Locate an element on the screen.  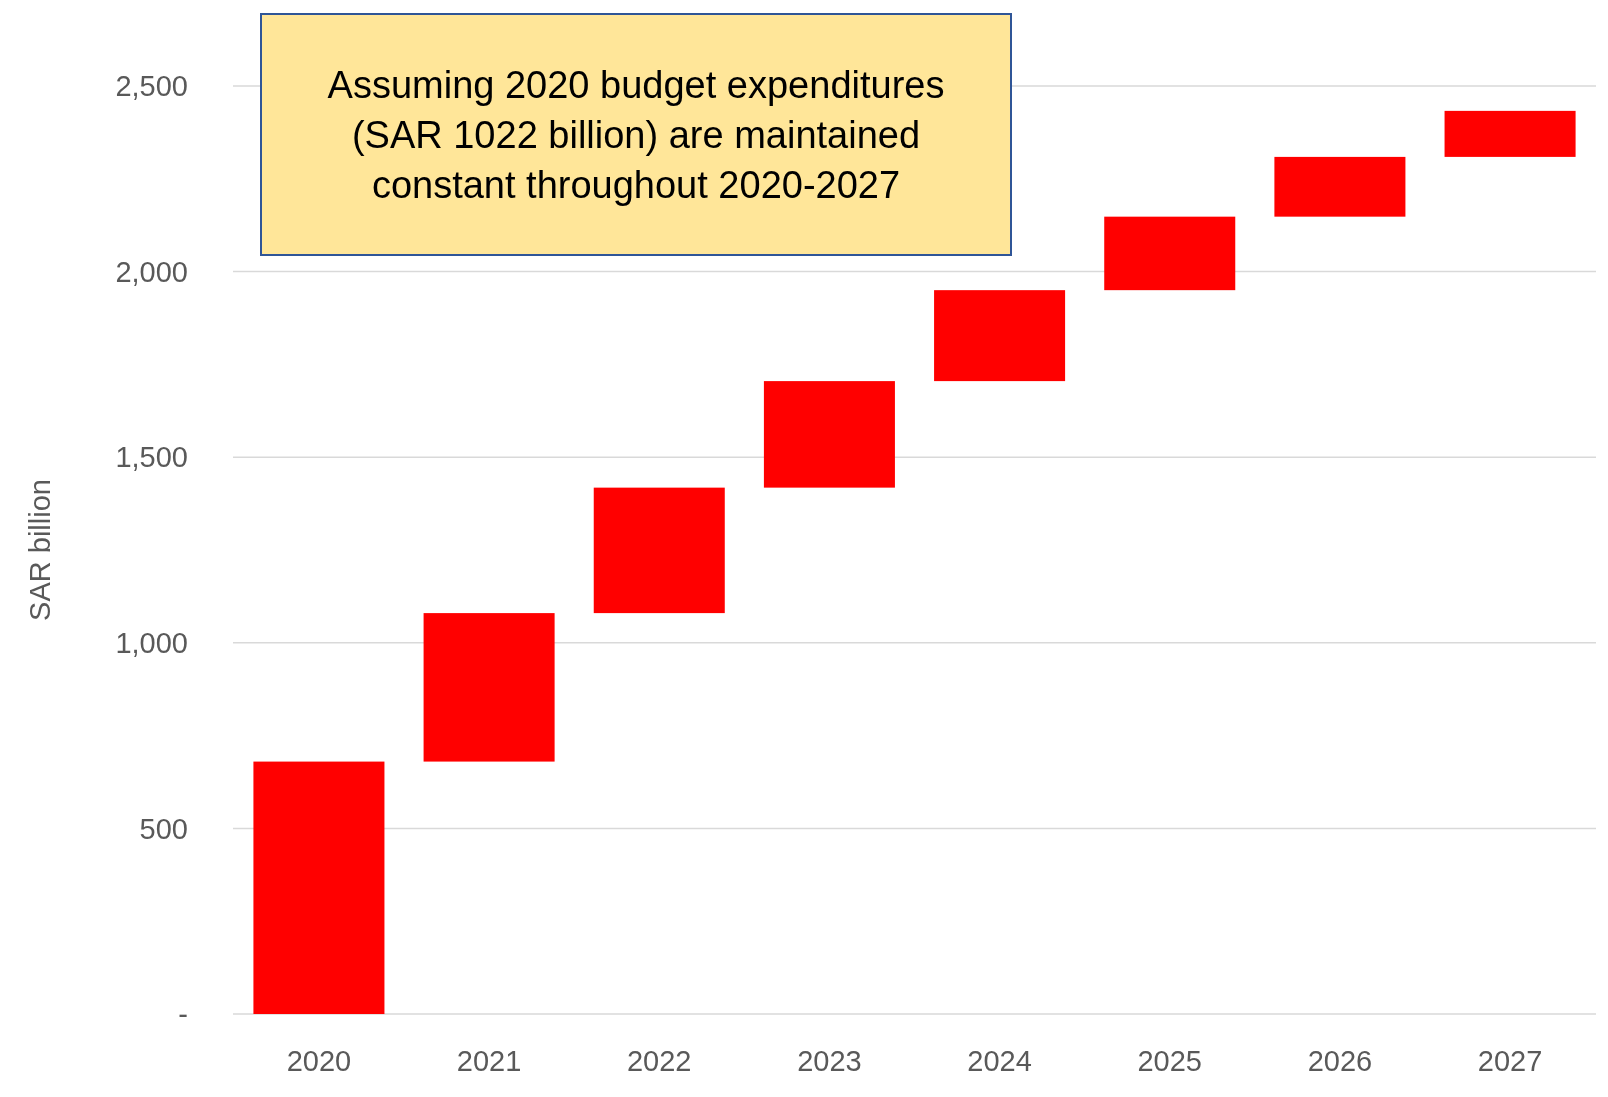
y-tick-label: 1,500 is located at coordinates (151, 457).